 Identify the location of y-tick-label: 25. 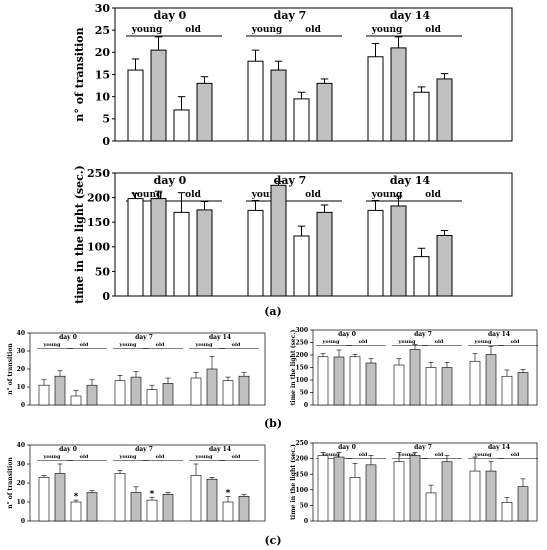
(102, 30).